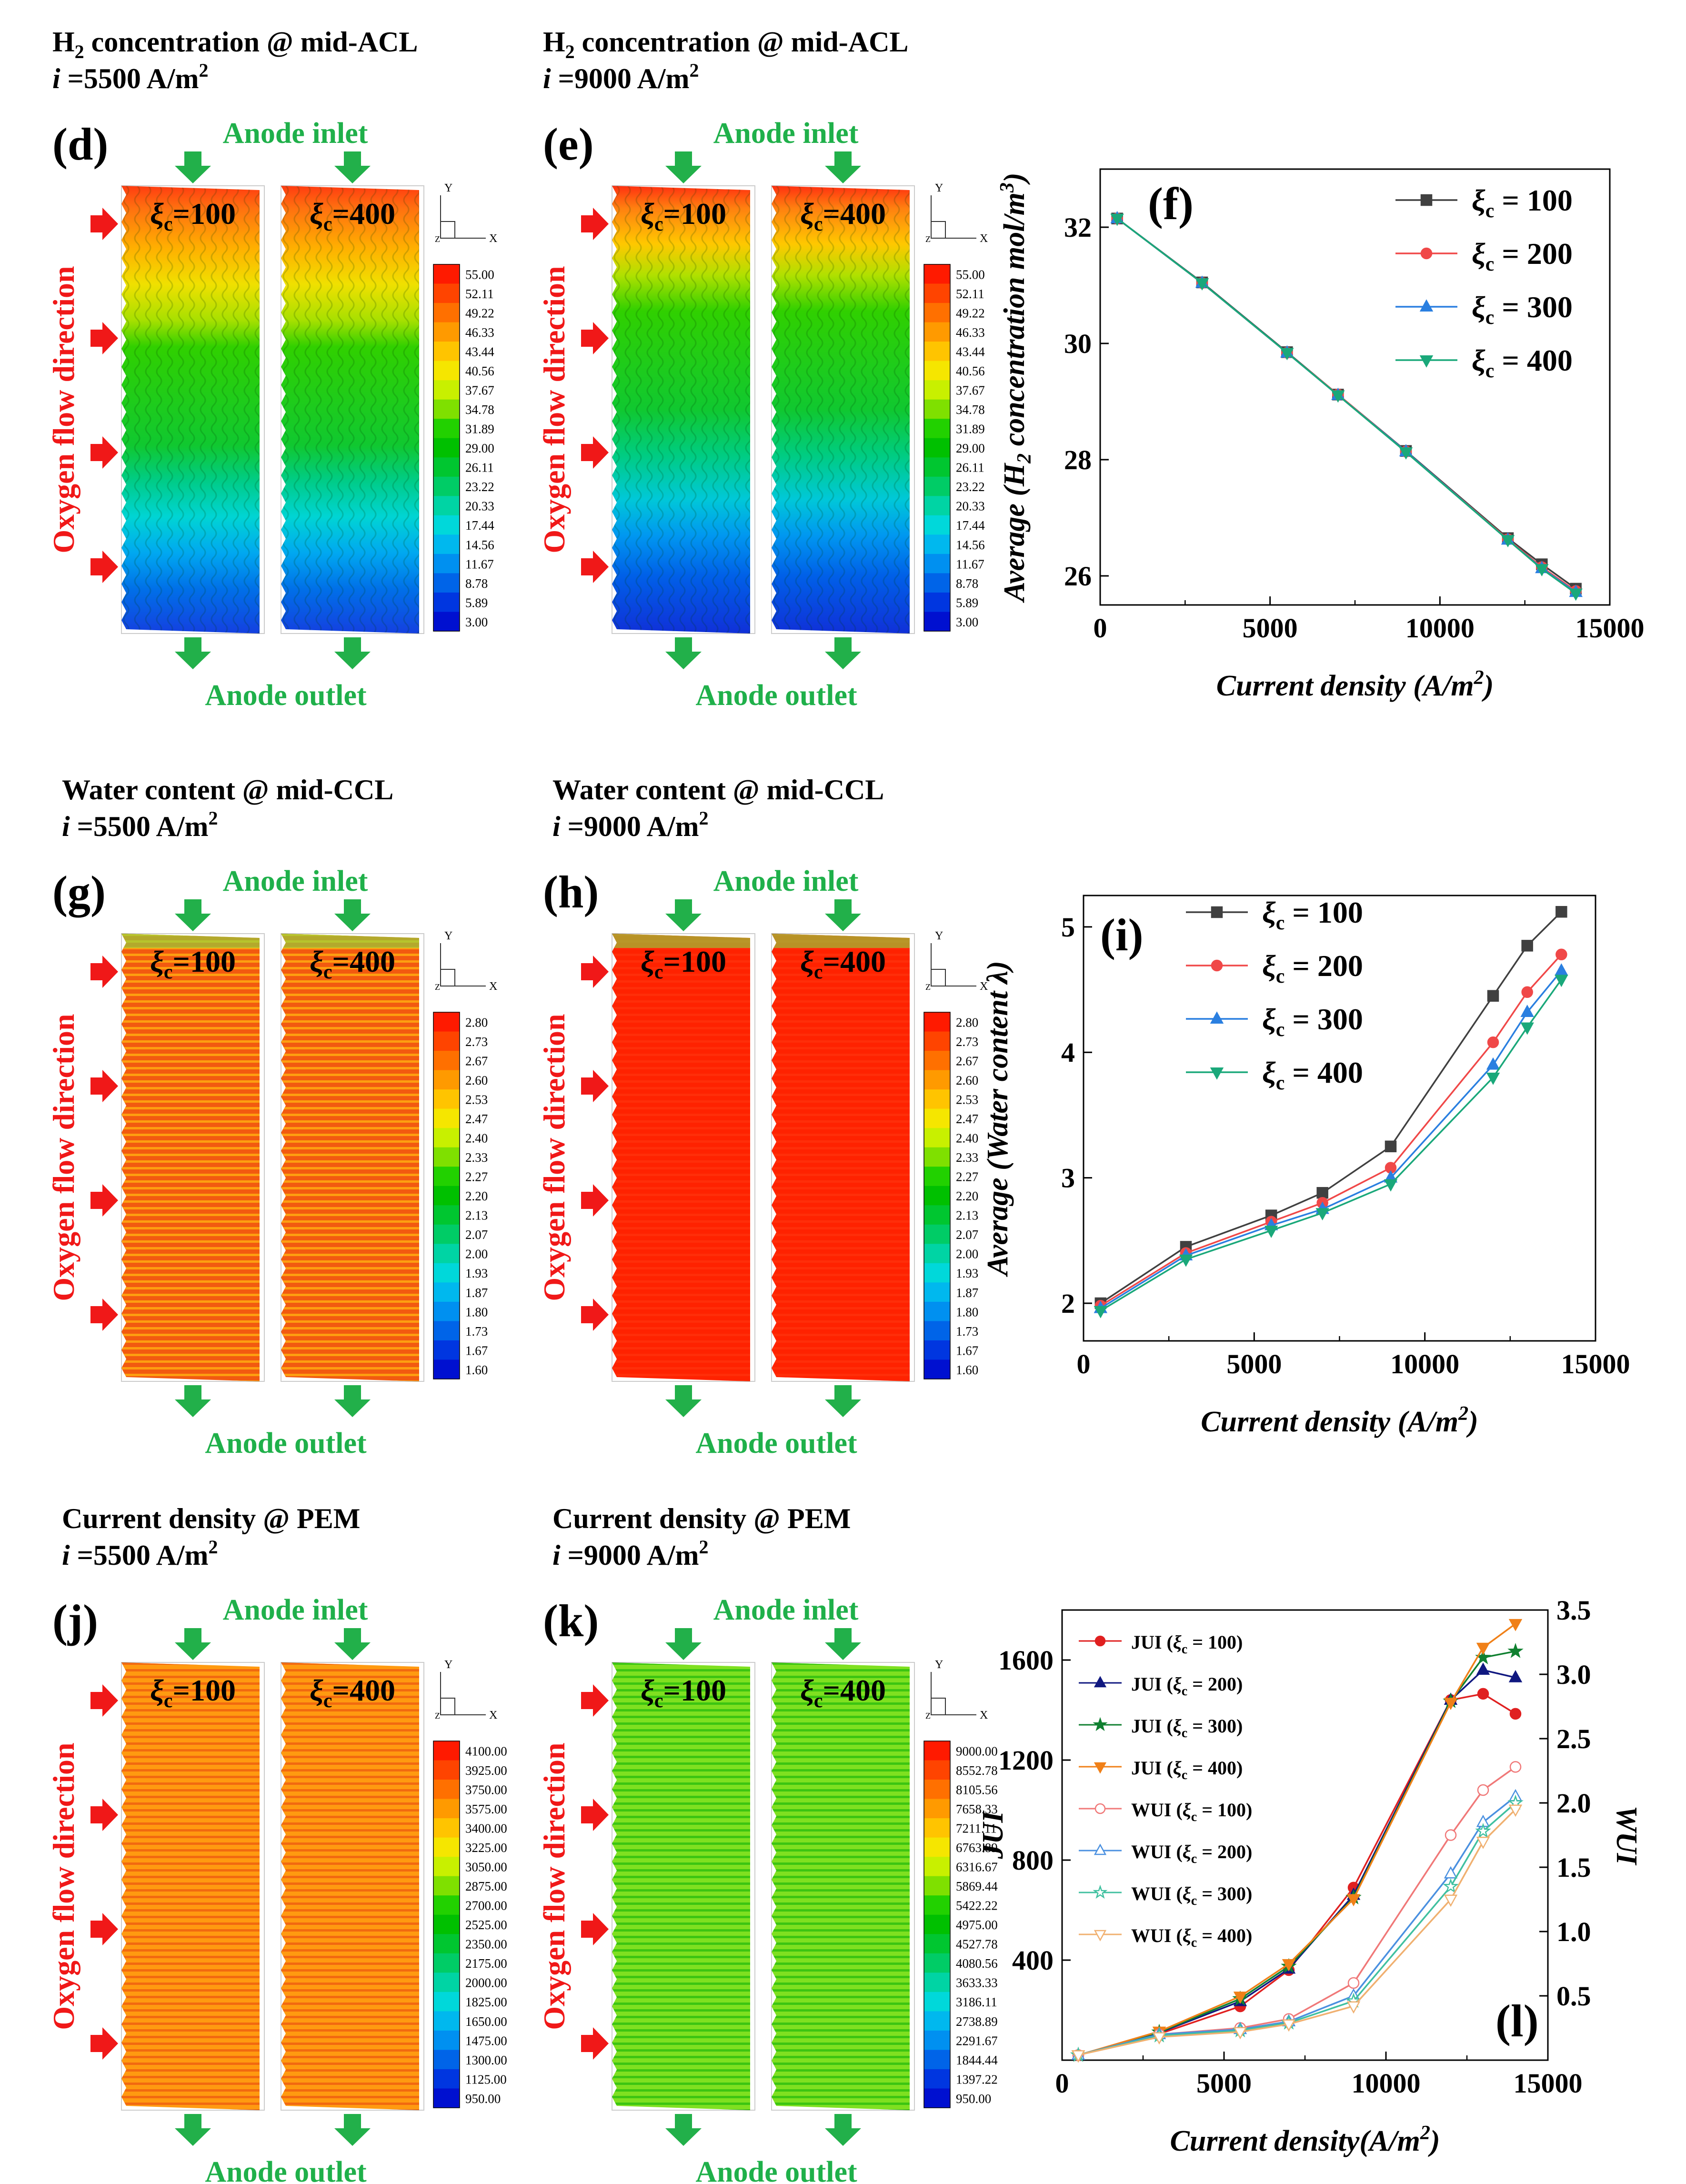 The image size is (1686, 2184). Describe the element at coordinates (786, 133) in the screenshot. I see `anode-inlet-label: Anode inlet` at that location.